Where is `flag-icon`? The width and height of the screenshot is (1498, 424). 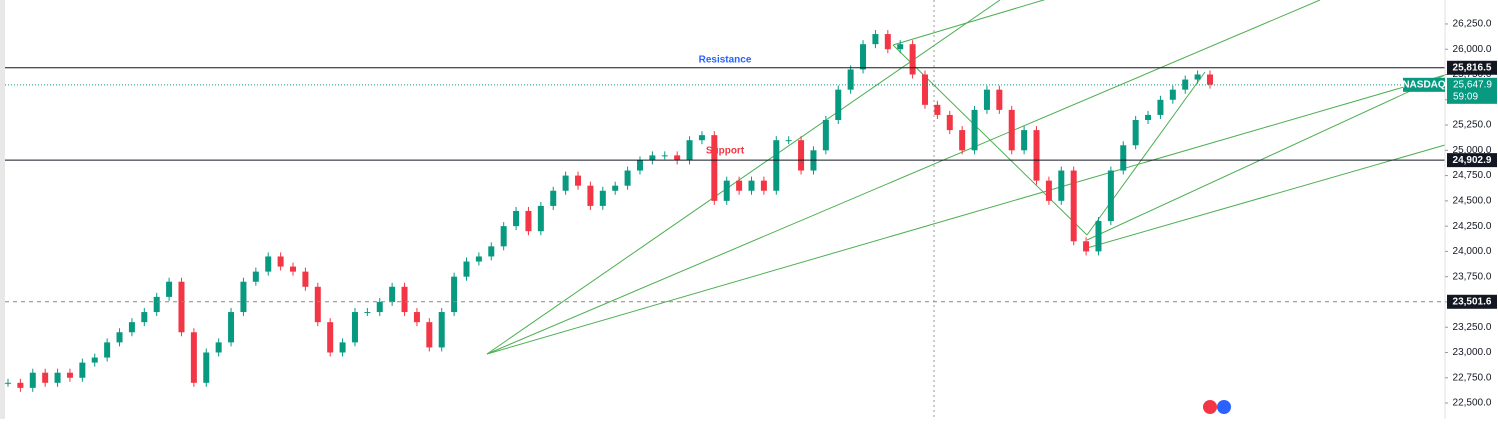
flag-icon is located at coordinates (1217, 407).